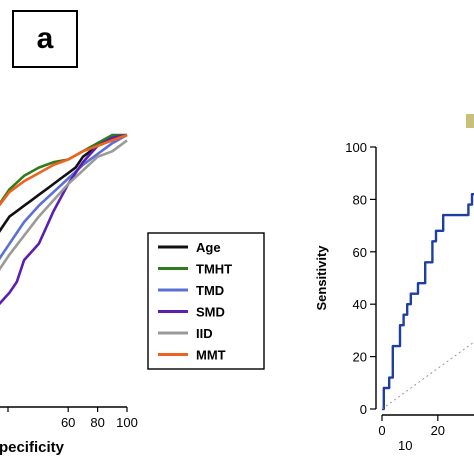 Image resolution: width=474 pixels, height=474 pixels. I want to click on panel-label: a, so click(45, 38).